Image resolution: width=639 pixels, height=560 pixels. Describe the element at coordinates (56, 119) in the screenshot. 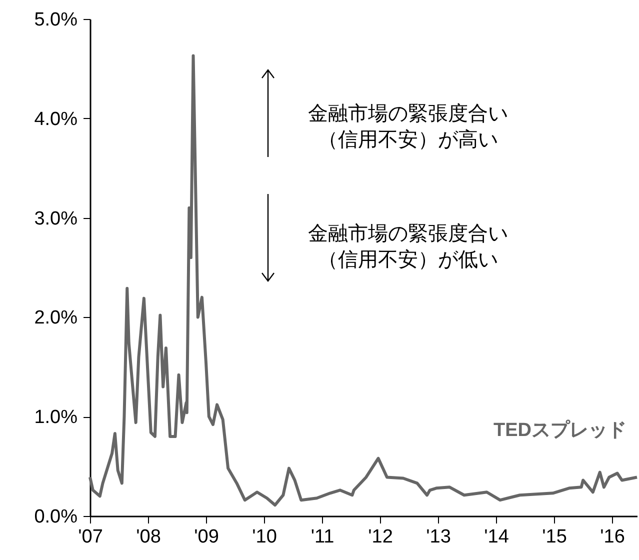

I see `y-tick-label: 4.0%` at that location.